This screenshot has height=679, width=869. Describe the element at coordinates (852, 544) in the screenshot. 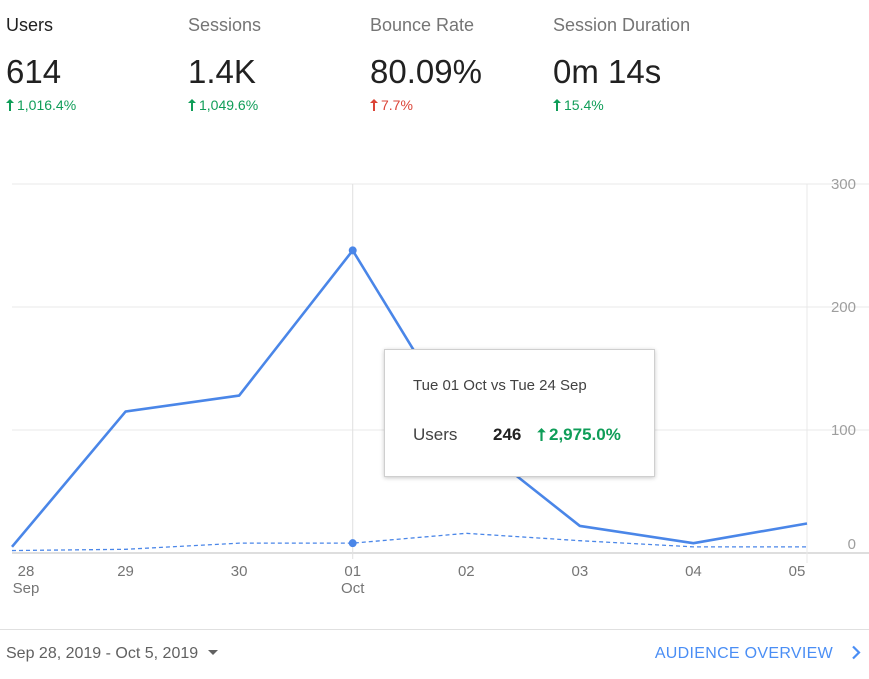

I see `y-tick-label: 0` at that location.